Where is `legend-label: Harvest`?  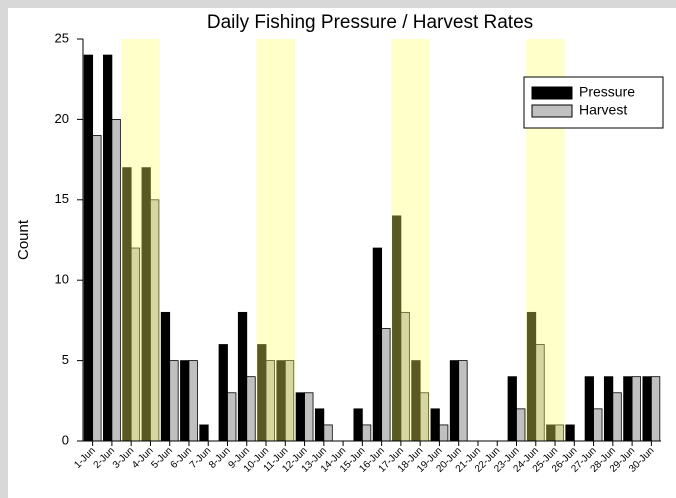 legend-label: Harvest is located at coordinates (603, 110).